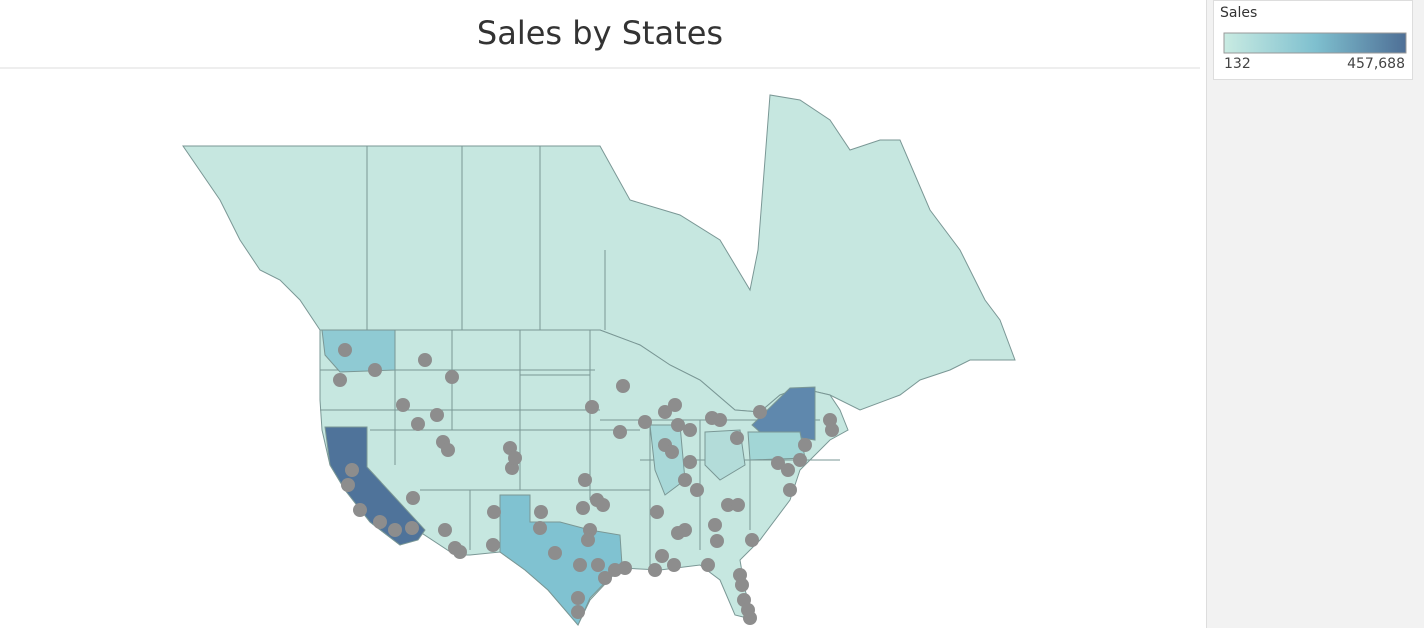 The width and height of the screenshot is (1424, 628). Describe the element at coordinates (1376, 64) in the screenshot. I see `legend-max: 457,688` at that location.